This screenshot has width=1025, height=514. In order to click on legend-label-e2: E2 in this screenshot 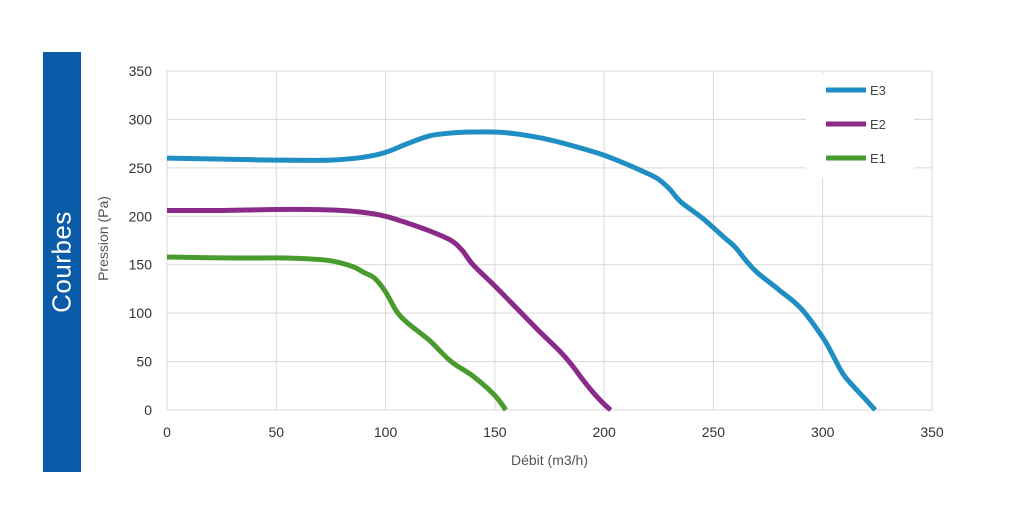, I will do `click(878, 124)`.